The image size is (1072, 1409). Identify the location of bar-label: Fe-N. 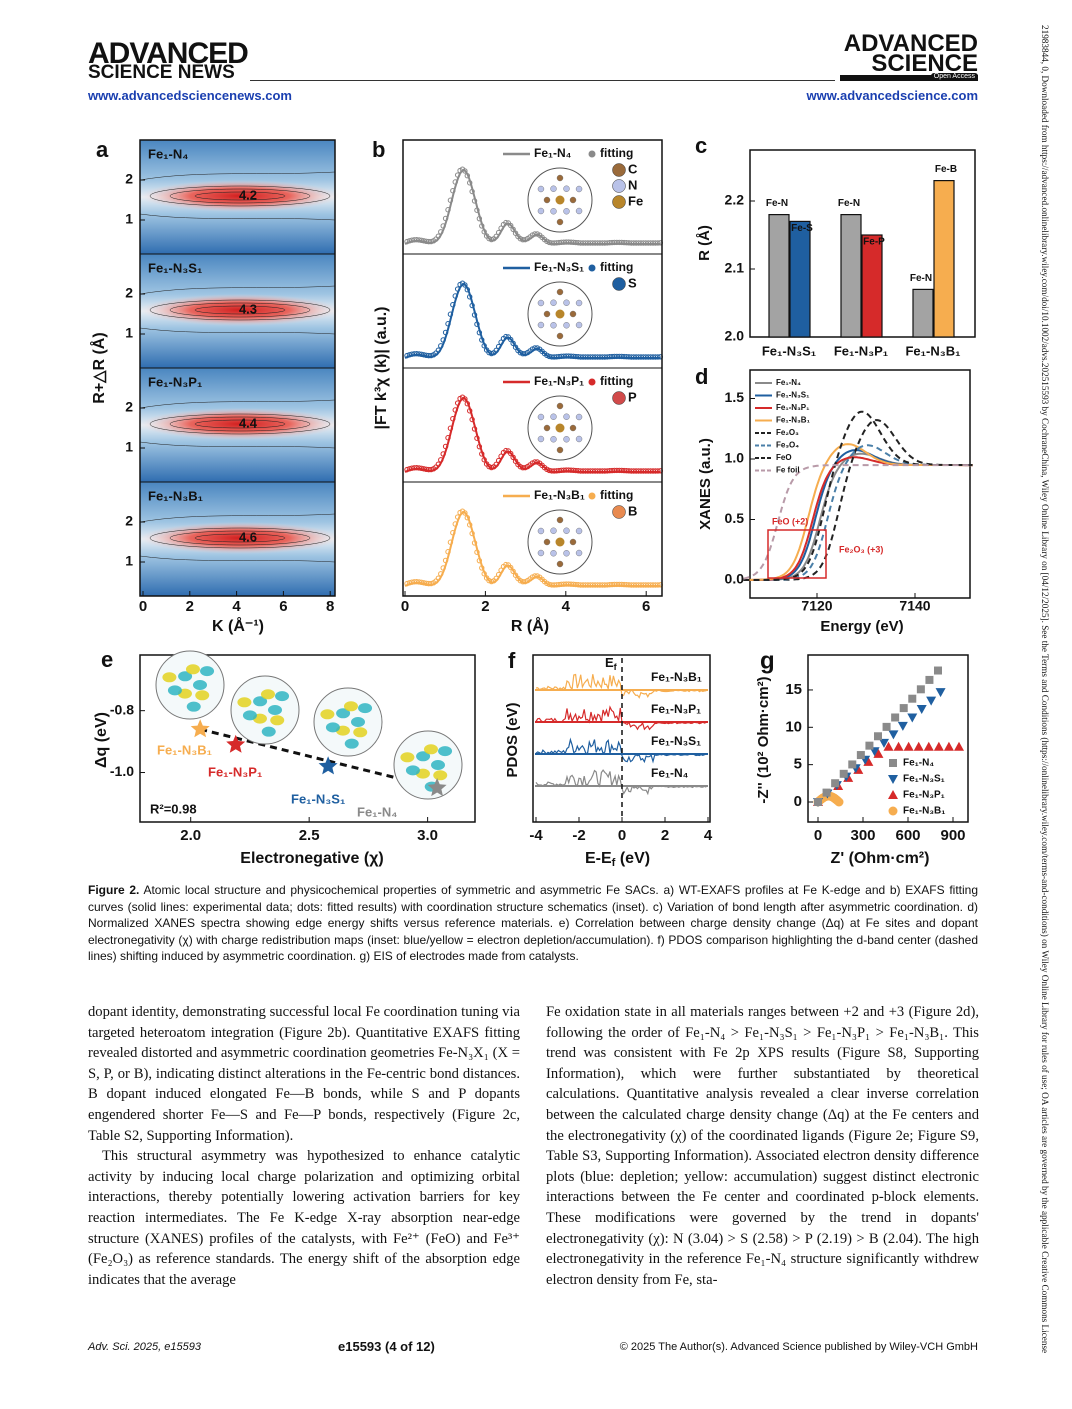
(921, 278).